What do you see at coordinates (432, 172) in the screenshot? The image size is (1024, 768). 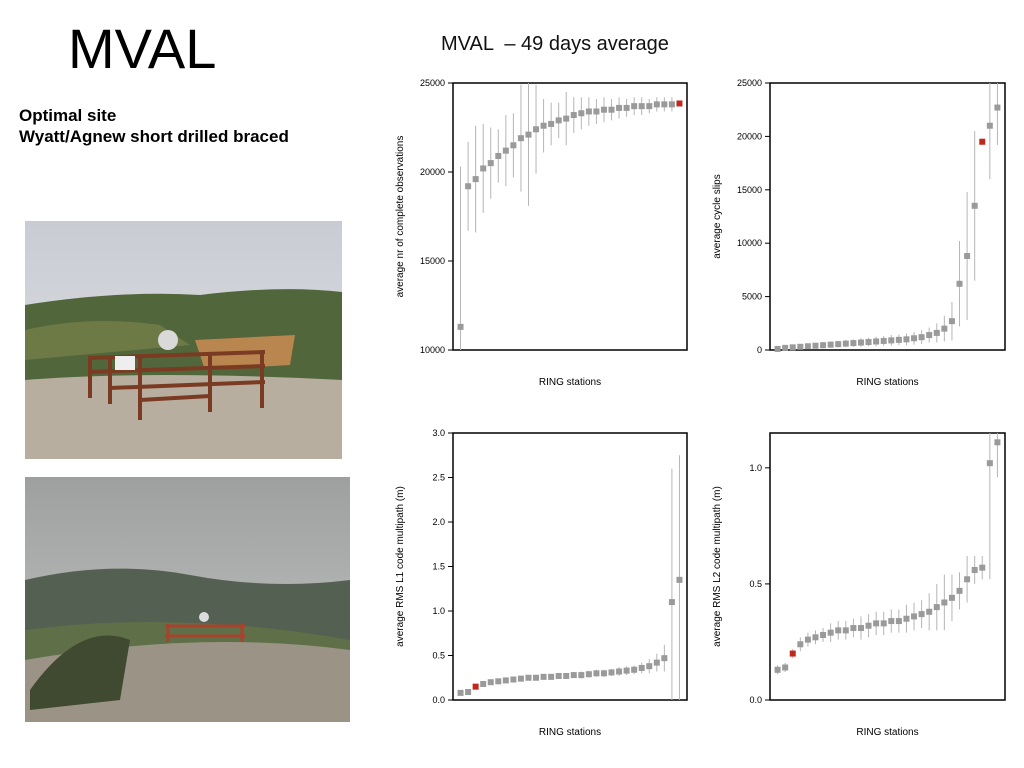 I see `y-tick-label: 20000` at bounding box center [432, 172].